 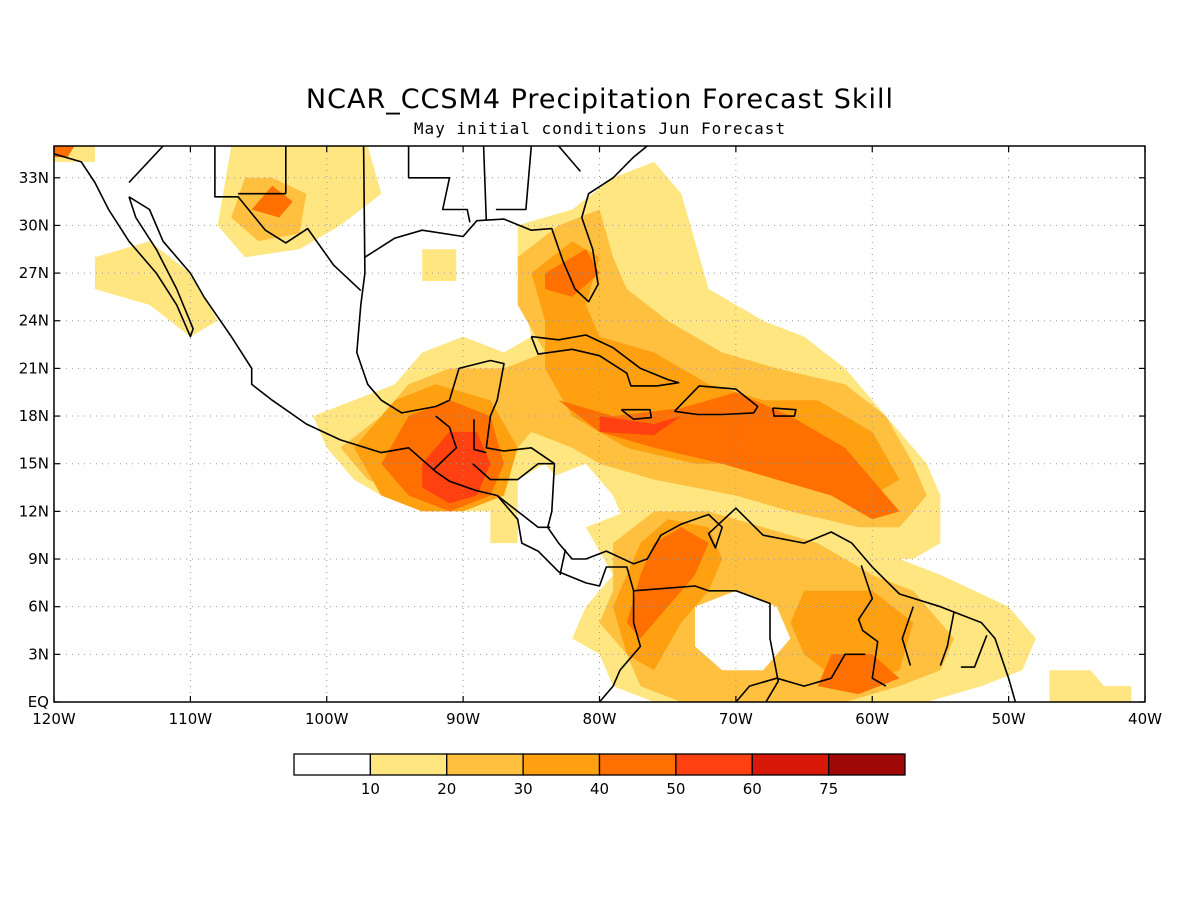 I want to click on chart-subtitle: May initial conditions Jun Forecast, so click(x=600, y=128).